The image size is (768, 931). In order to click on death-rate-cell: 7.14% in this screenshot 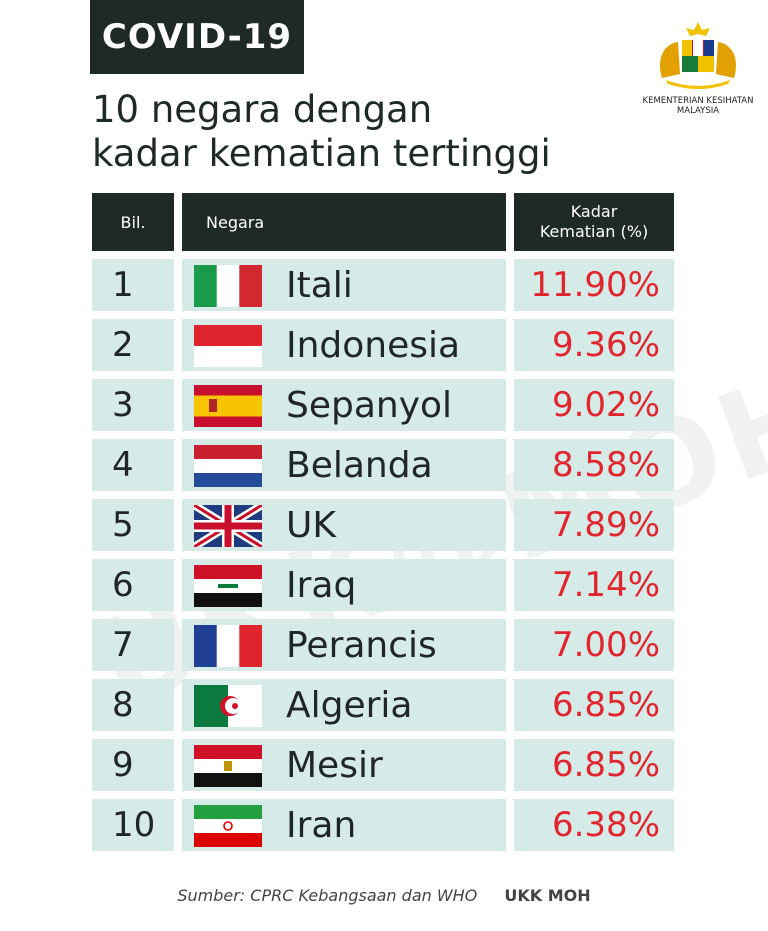, I will do `click(594, 585)`.